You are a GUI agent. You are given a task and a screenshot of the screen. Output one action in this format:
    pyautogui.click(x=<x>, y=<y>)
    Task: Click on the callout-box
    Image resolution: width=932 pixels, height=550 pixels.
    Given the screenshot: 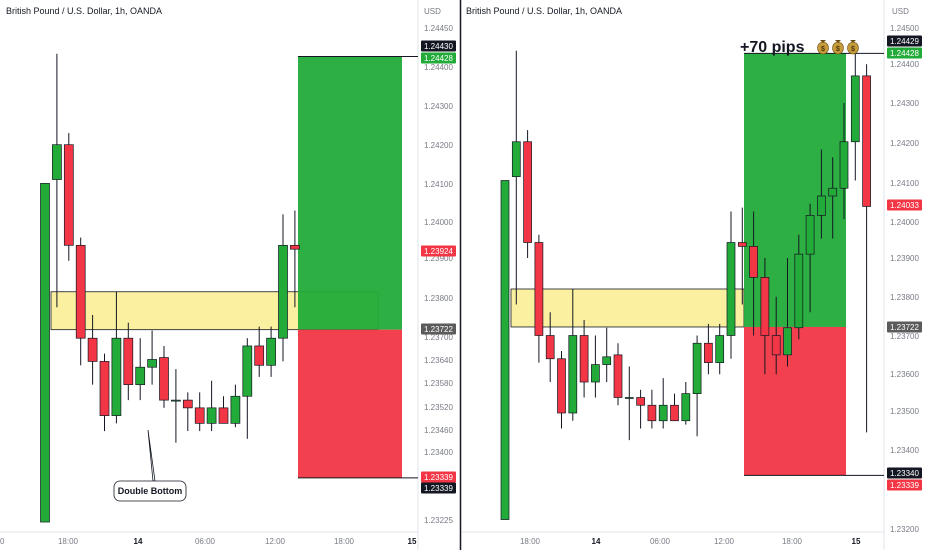 What is the action you would take?
    pyautogui.click(x=150, y=491)
    